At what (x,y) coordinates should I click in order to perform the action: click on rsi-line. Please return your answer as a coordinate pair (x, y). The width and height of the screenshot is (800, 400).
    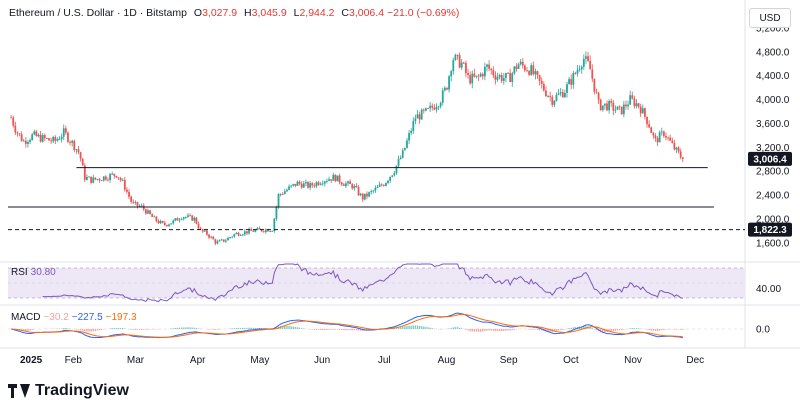
    Looking at the image, I should click on (362, 283).